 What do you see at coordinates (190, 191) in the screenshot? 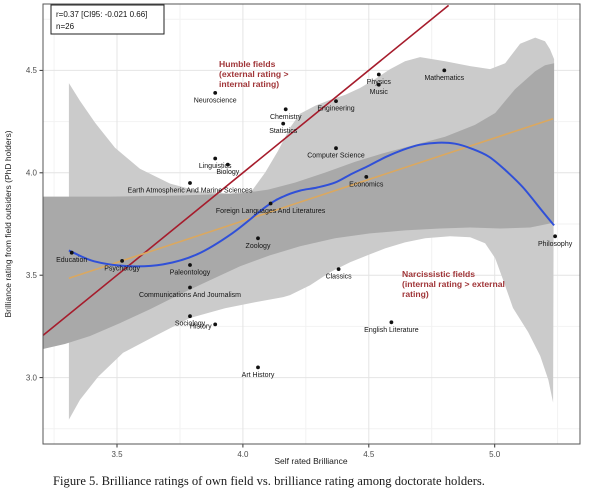
I see `field-label: Earth Atmospheric And Marine Sciences` at bounding box center [190, 191].